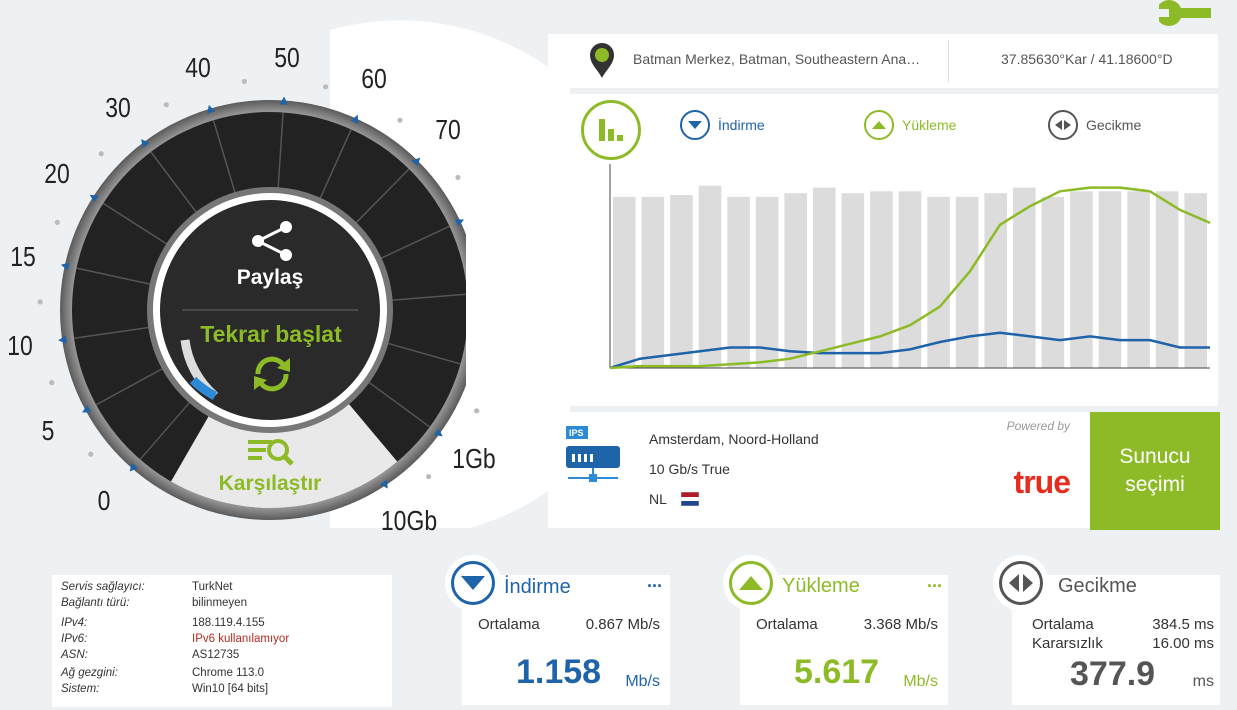 The width and height of the screenshot is (1237, 710). Describe the element at coordinates (537, 587) in the screenshot. I see `download-title: İndirme` at that location.